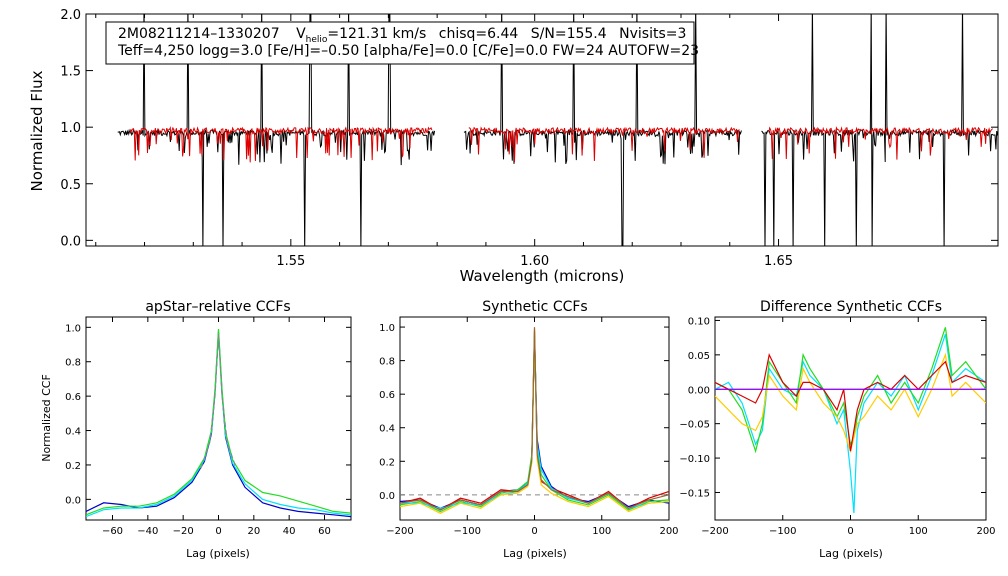 This screenshot has height=576, width=1008. Describe the element at coordinates (70, 185) in the screenshot. I see `y-tick-label-0-1: 0.5` at that location.